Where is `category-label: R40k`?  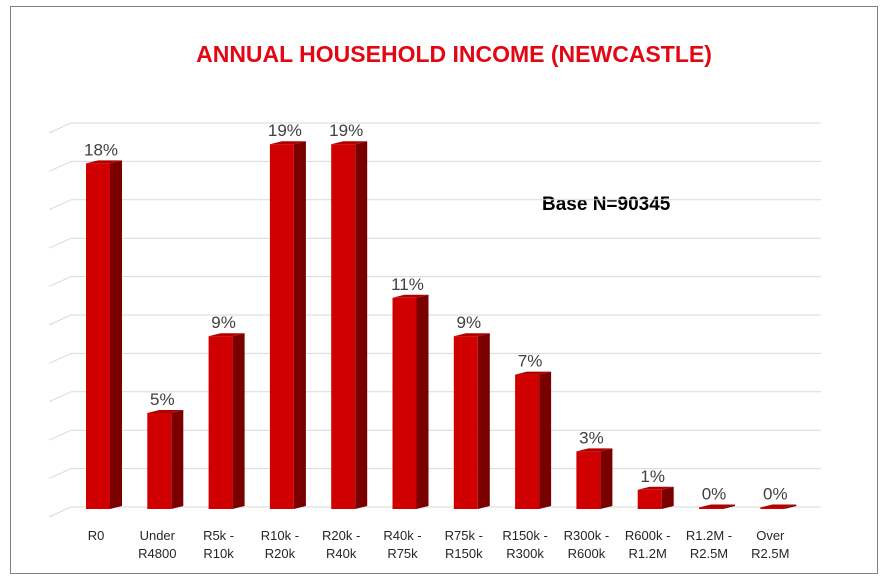 category-label: R40k is located at coordinates (341, 553).